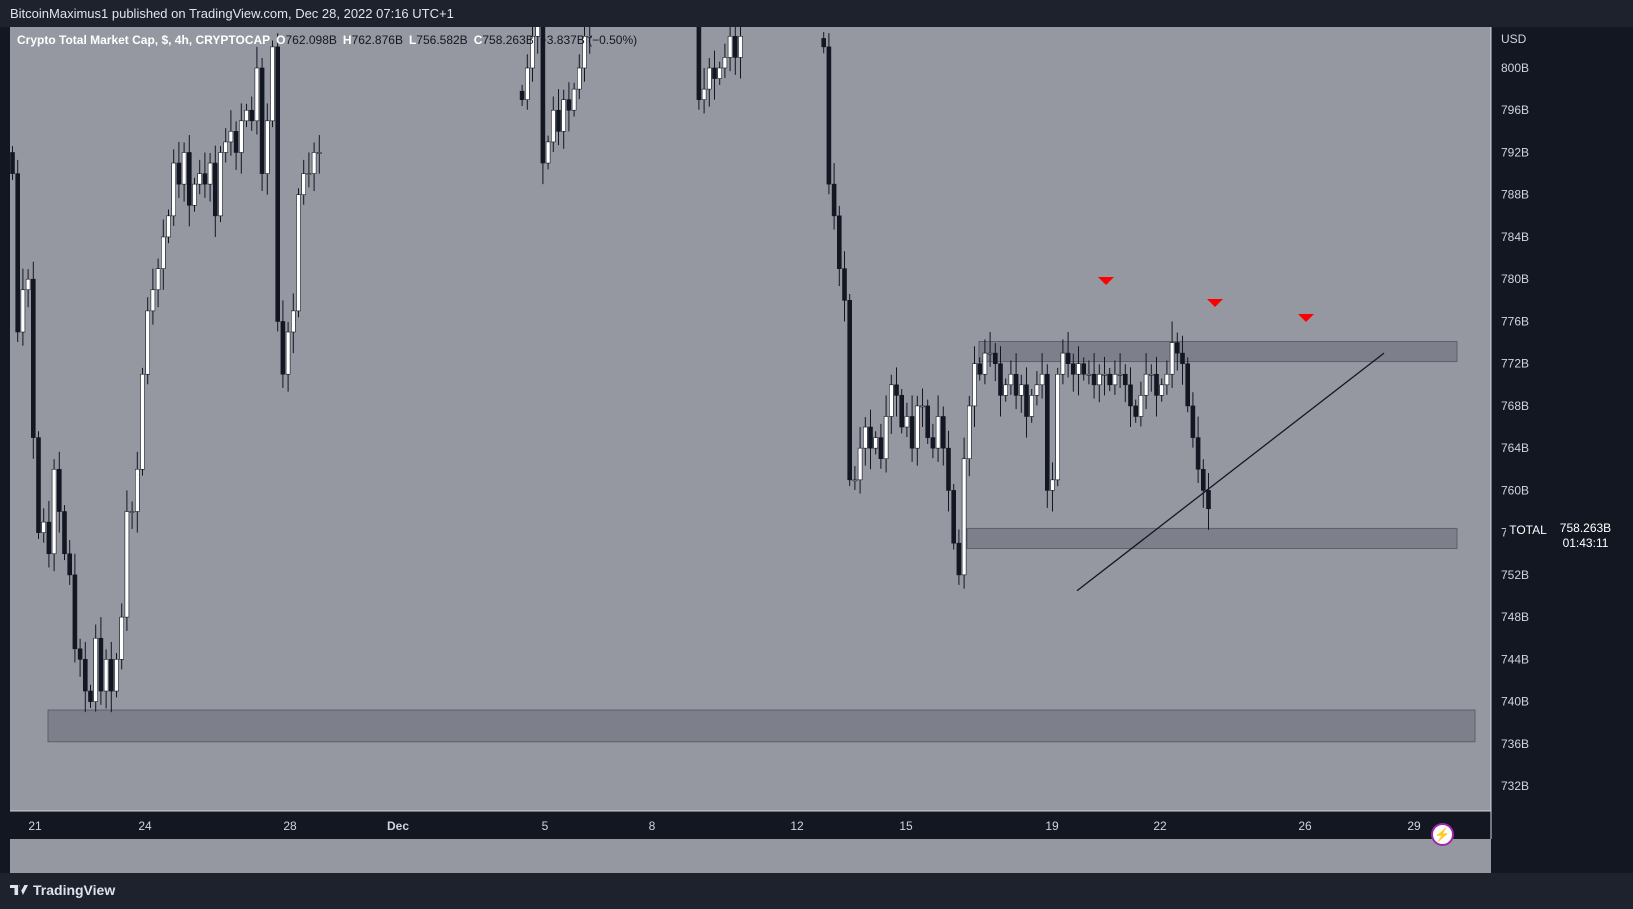  I want to click on lightning-icon: ⚡, so click(1442, 834).